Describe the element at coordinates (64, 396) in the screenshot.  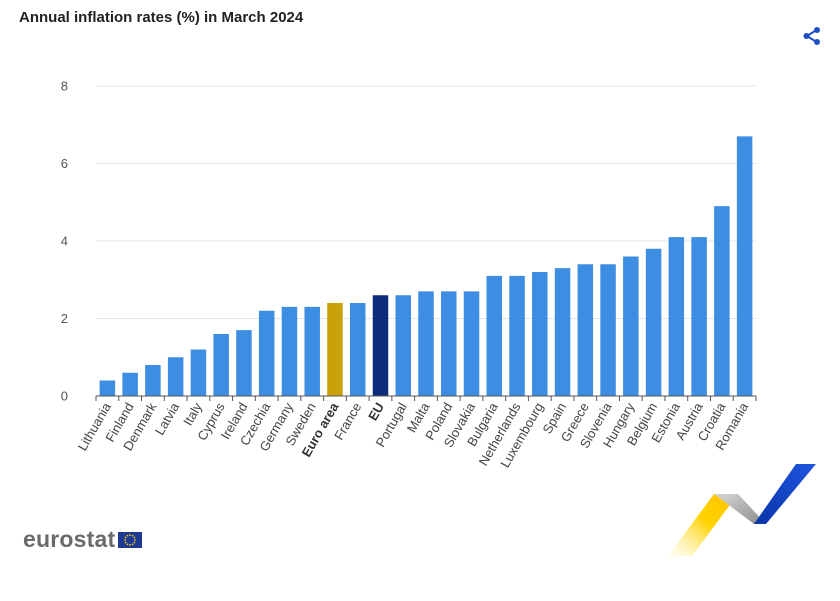
I see `y-tick-label: 0` at that location.